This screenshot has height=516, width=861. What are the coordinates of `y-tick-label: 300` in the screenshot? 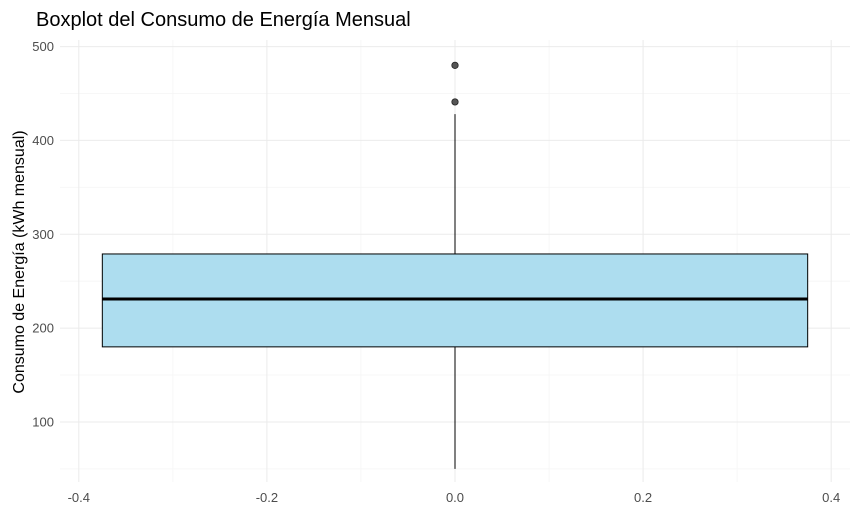 It's located at (43, 234).